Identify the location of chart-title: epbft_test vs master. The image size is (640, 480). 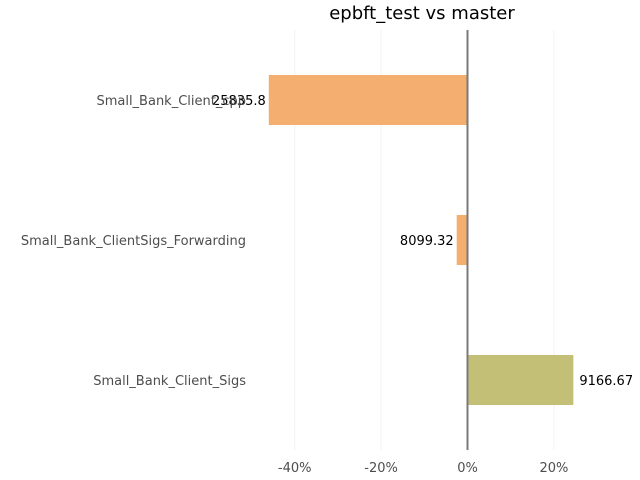
(422, 13).